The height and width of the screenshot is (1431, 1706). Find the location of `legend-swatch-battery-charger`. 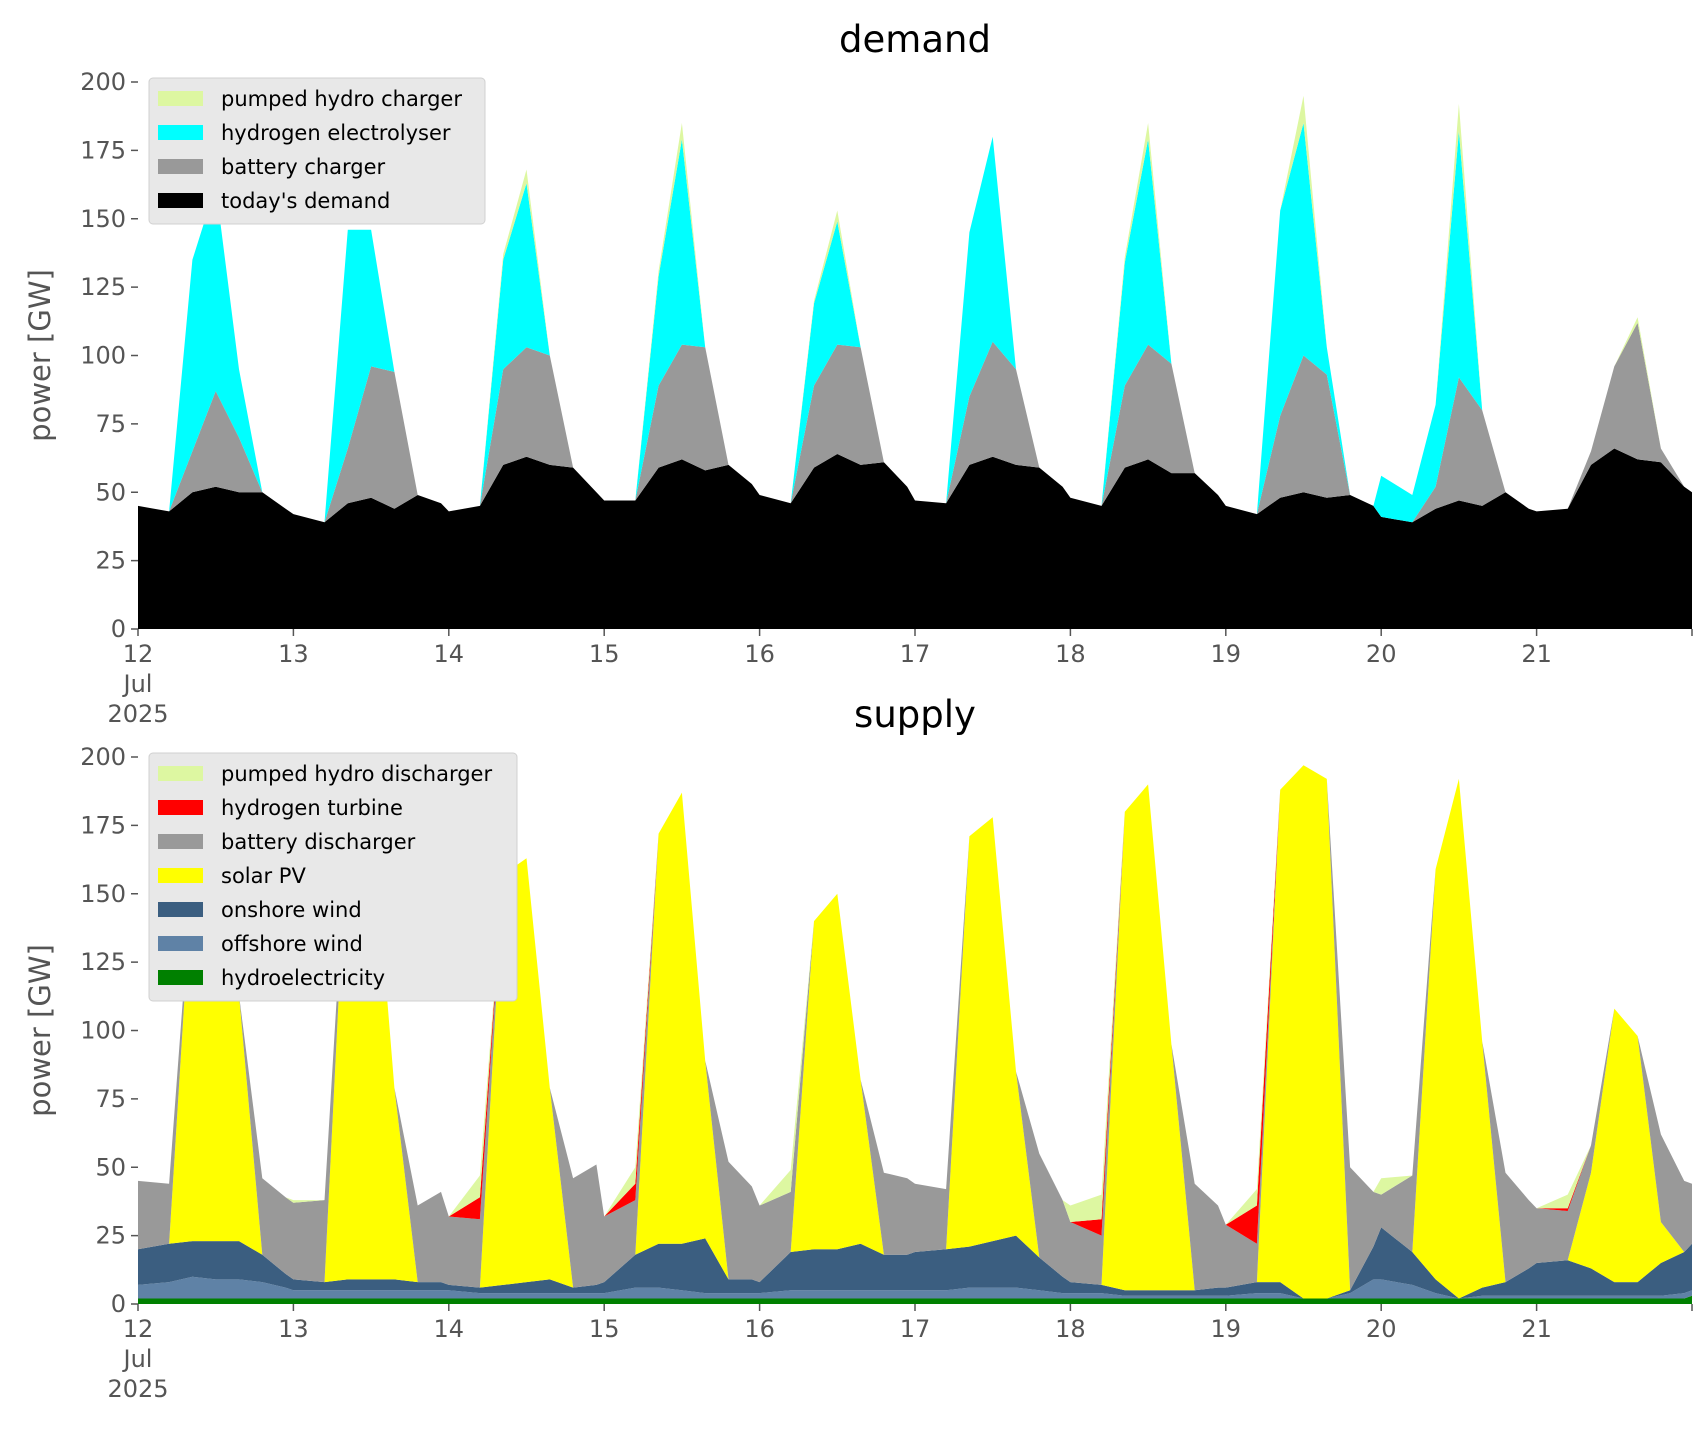

legend-swatch-battery-charger is located at coordinates (180, 166).